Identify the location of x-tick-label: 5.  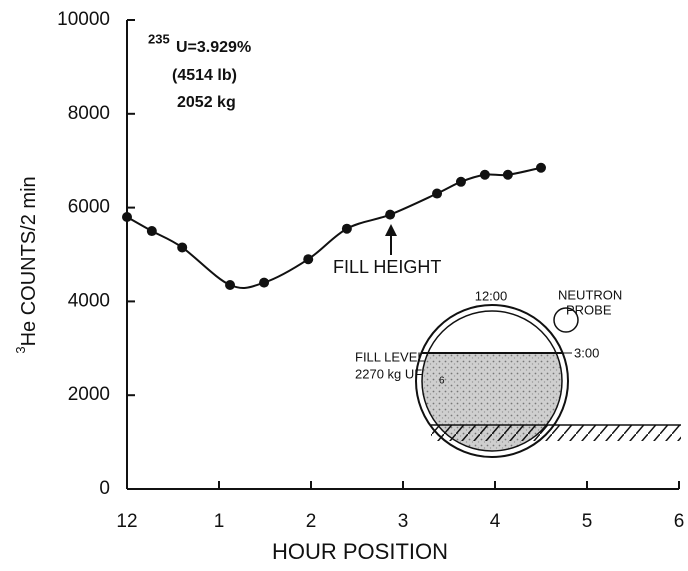
(587, 521).